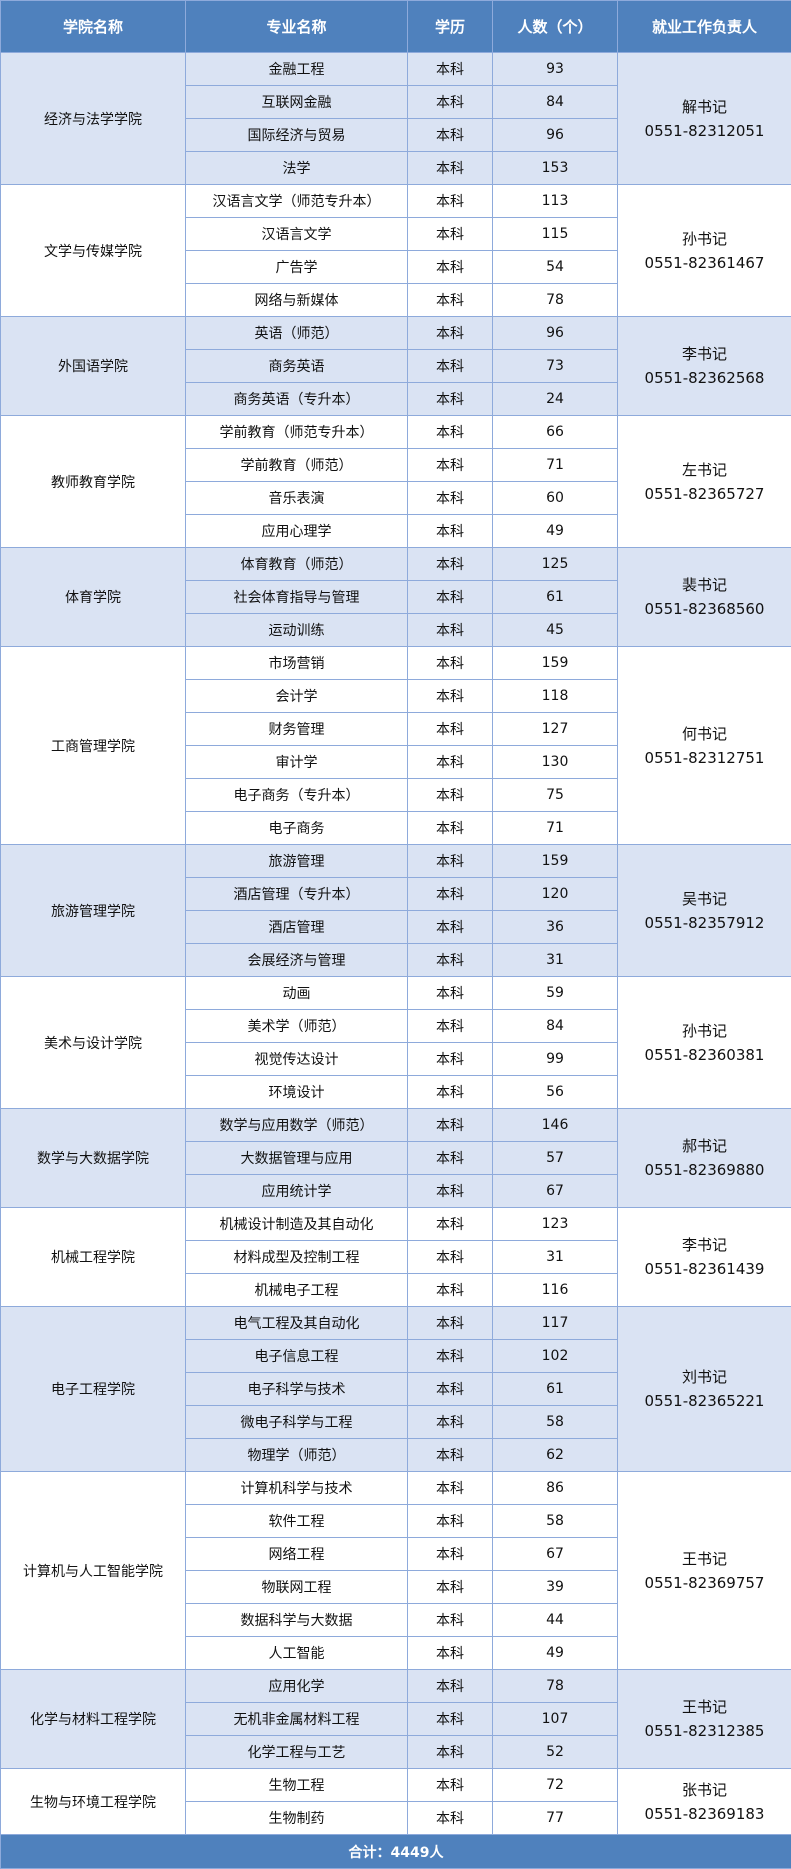 This screenshot has height=1869, width=791. What do you see at coordinates (396, 102) in the screenshot?
I see `table-row: 互联网金融 本科 84` at bounding box center [396, 102].